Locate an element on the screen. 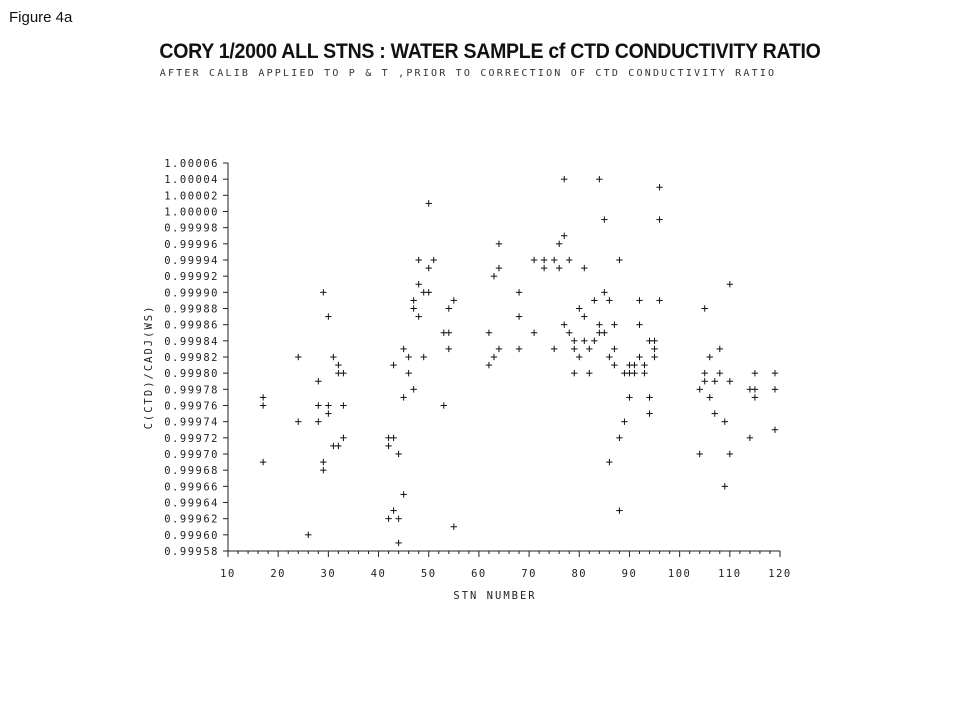 The height and width of the screenshot is (711, 980). x-tick-label: 110 is located at coordinates (729, 574).